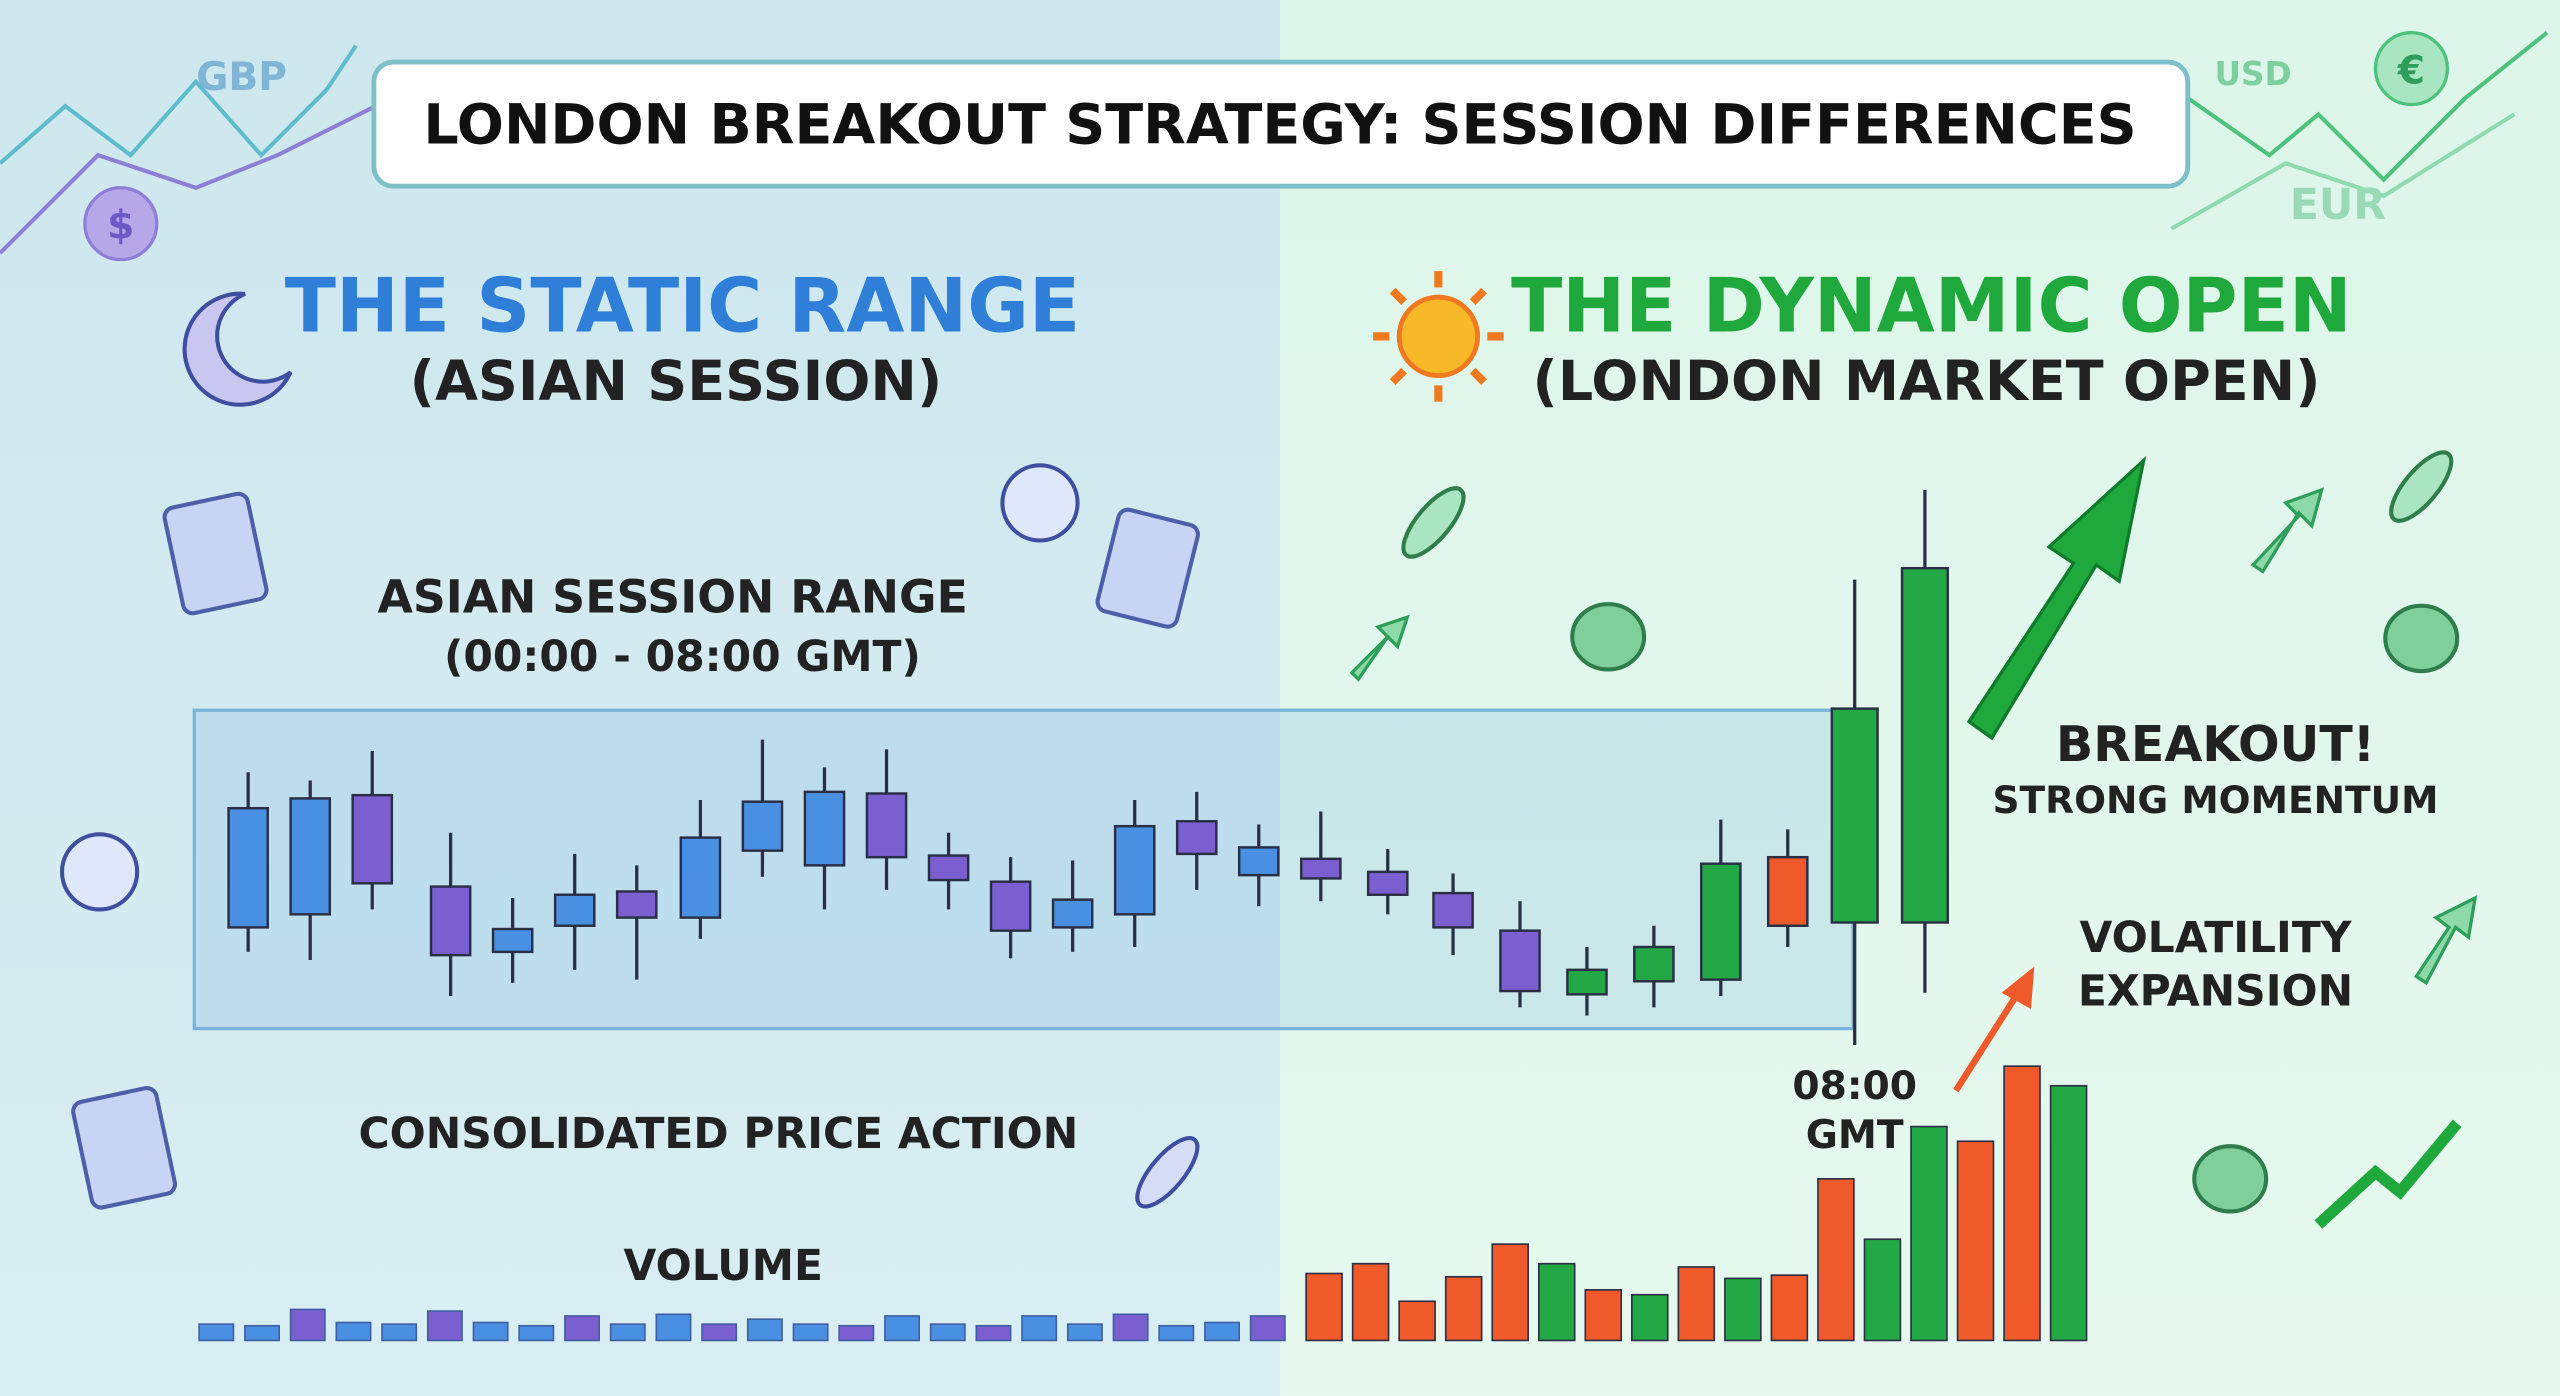  Describe the element at coordinates (570, 687) in the screenshot. I see `clock-icons` at that location.